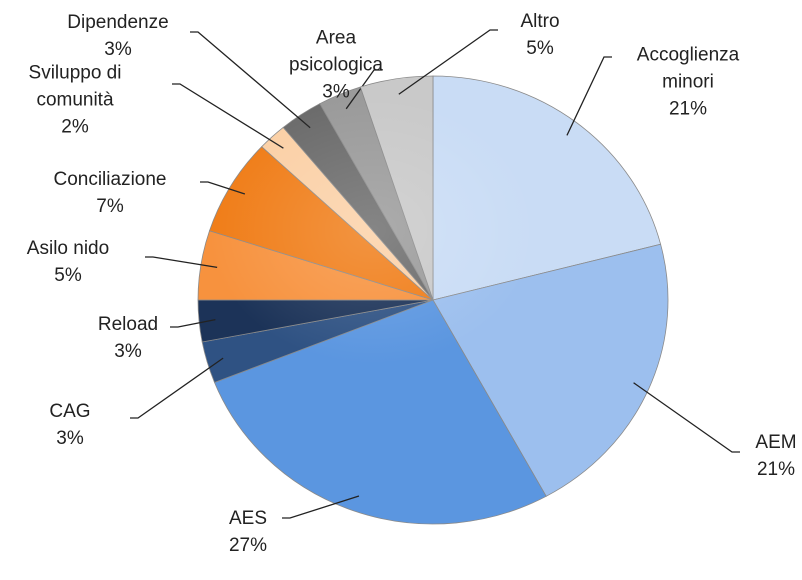  What do you see at coordinates (110, 193) in the screenshot?
I see `slice-label: Conciliazione 7%` at bounding box center [110, 193].